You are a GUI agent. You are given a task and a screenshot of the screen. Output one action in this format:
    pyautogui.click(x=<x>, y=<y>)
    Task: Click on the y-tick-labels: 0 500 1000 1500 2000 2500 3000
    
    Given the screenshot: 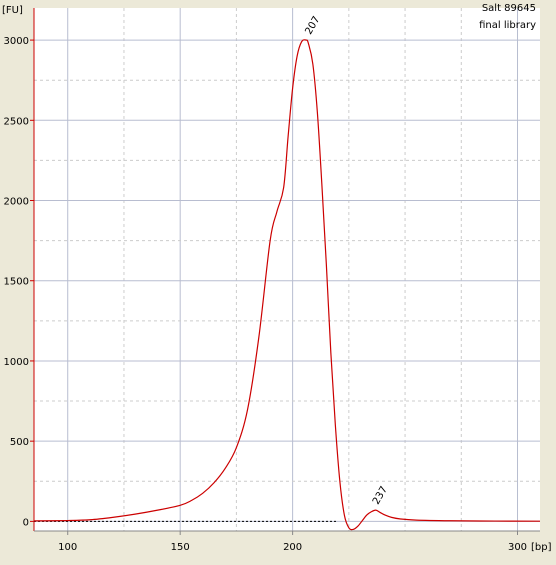 What is the action you would take?
    pyautogui.click(x=19, y=282)
    